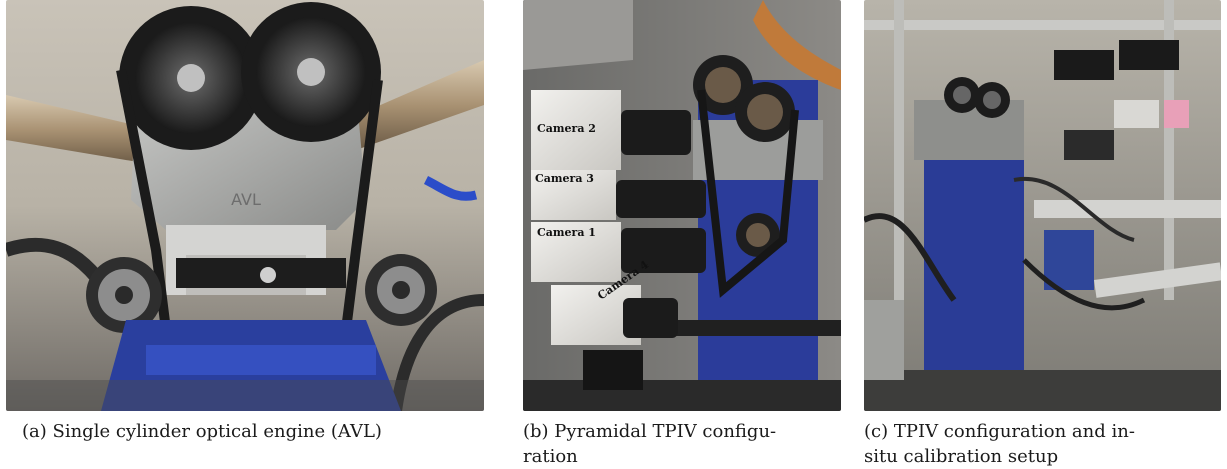  Describe the element at coordinates (566, 128) in the screenshot. I see `svg-text: Camera 2` at that location.